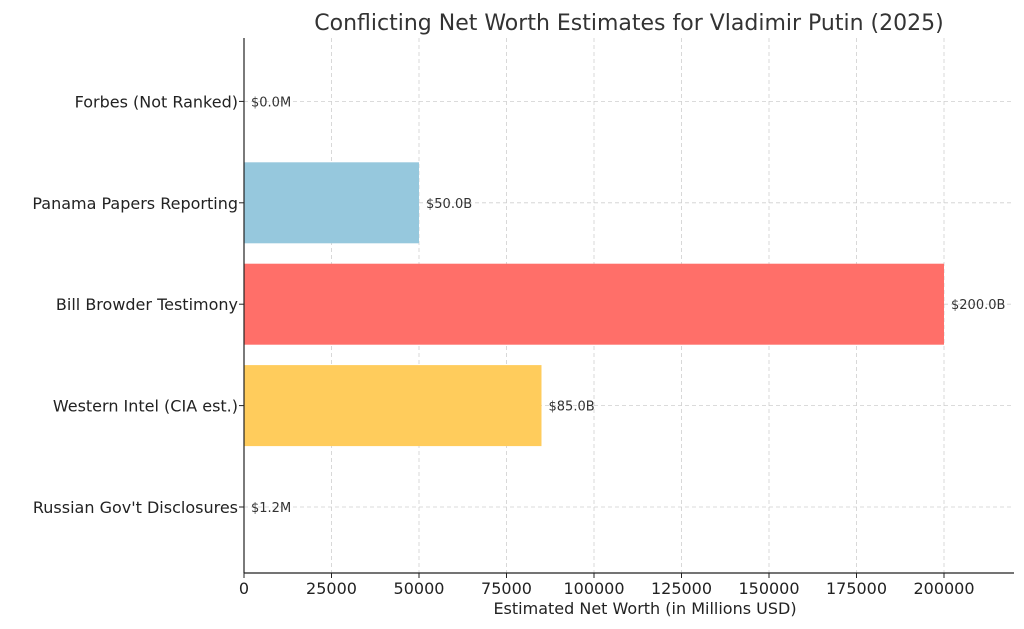 This screenshot has height=629, width=1024. Describe the element at coordinates (593, 588) in the screenshot. I see `x-tick-label: 100000` at that location.